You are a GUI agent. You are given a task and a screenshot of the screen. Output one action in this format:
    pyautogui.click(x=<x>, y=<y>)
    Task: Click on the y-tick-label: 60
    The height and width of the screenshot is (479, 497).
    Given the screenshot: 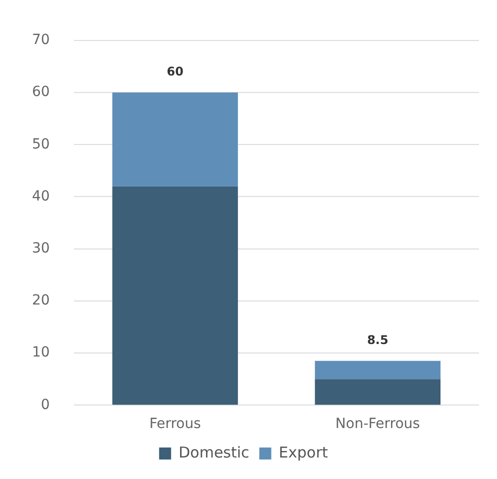 What is the action you would take?
    pyautogui.click(x=41, y=92)
    